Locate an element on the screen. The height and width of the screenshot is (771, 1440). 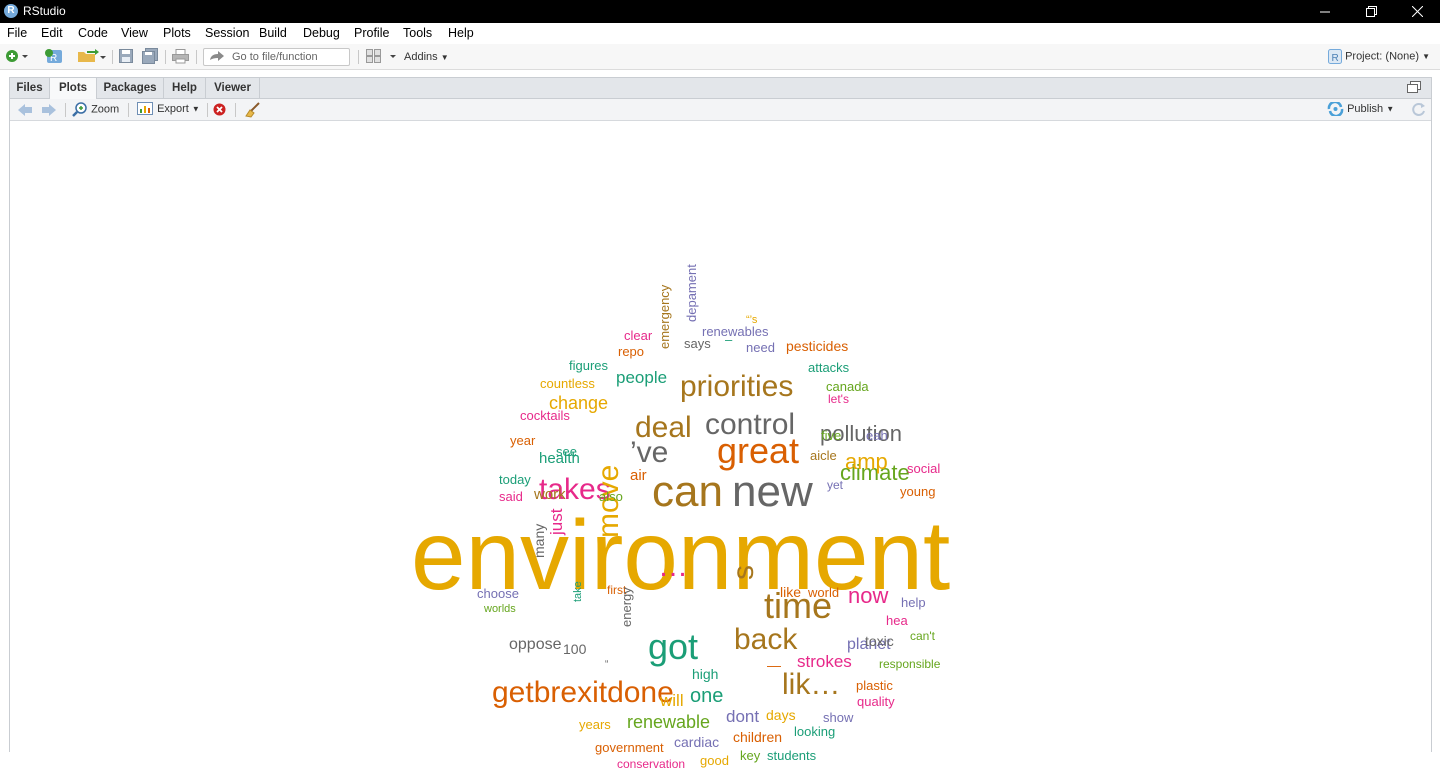
remove-plot-button is located at coordinates (219, 111).